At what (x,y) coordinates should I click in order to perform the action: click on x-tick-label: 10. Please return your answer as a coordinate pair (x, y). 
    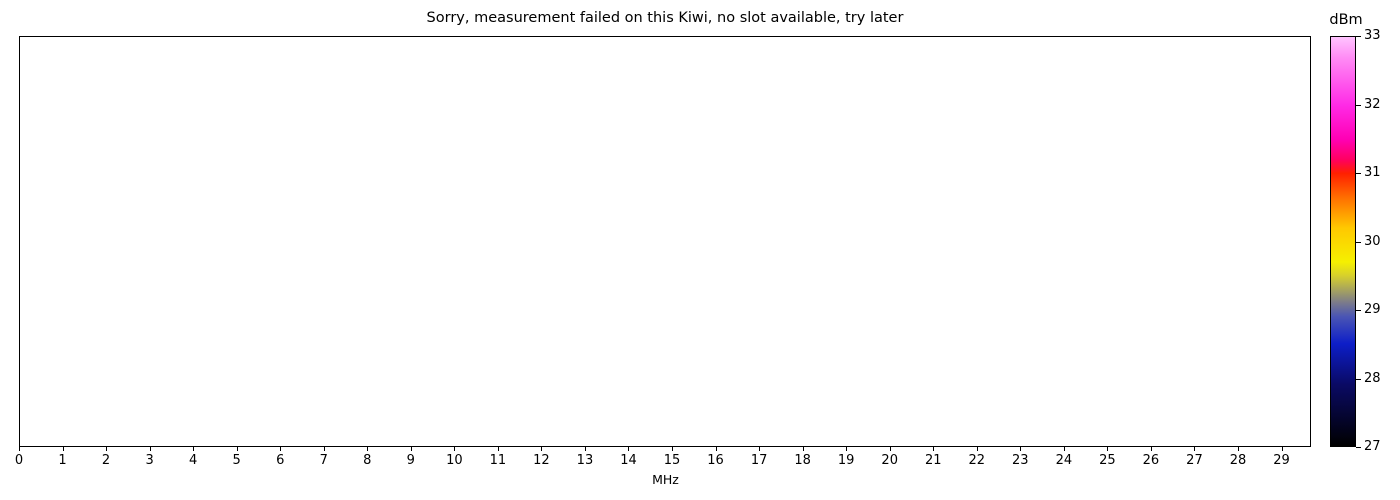
    Looking at the image, I should click on (454, 460).